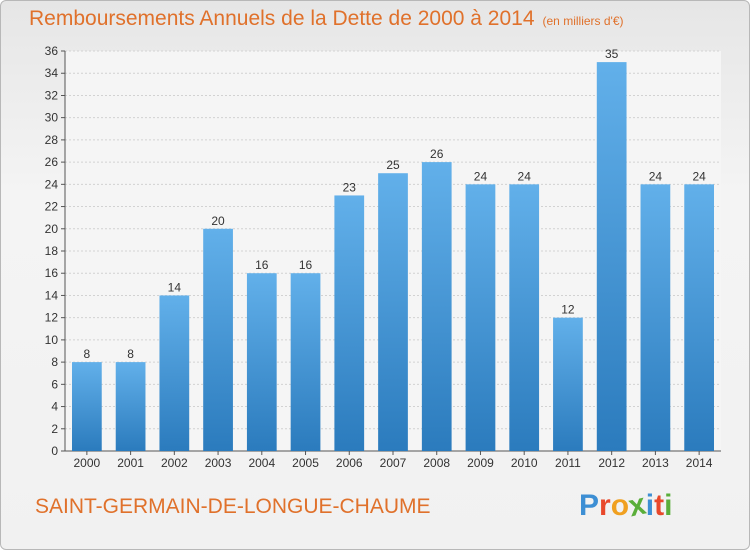 The width and height of the screenshot is (750, 550). Describe the element at coordinates (620, 505) in the screenshot. I see `logo-letter: o` at that location.